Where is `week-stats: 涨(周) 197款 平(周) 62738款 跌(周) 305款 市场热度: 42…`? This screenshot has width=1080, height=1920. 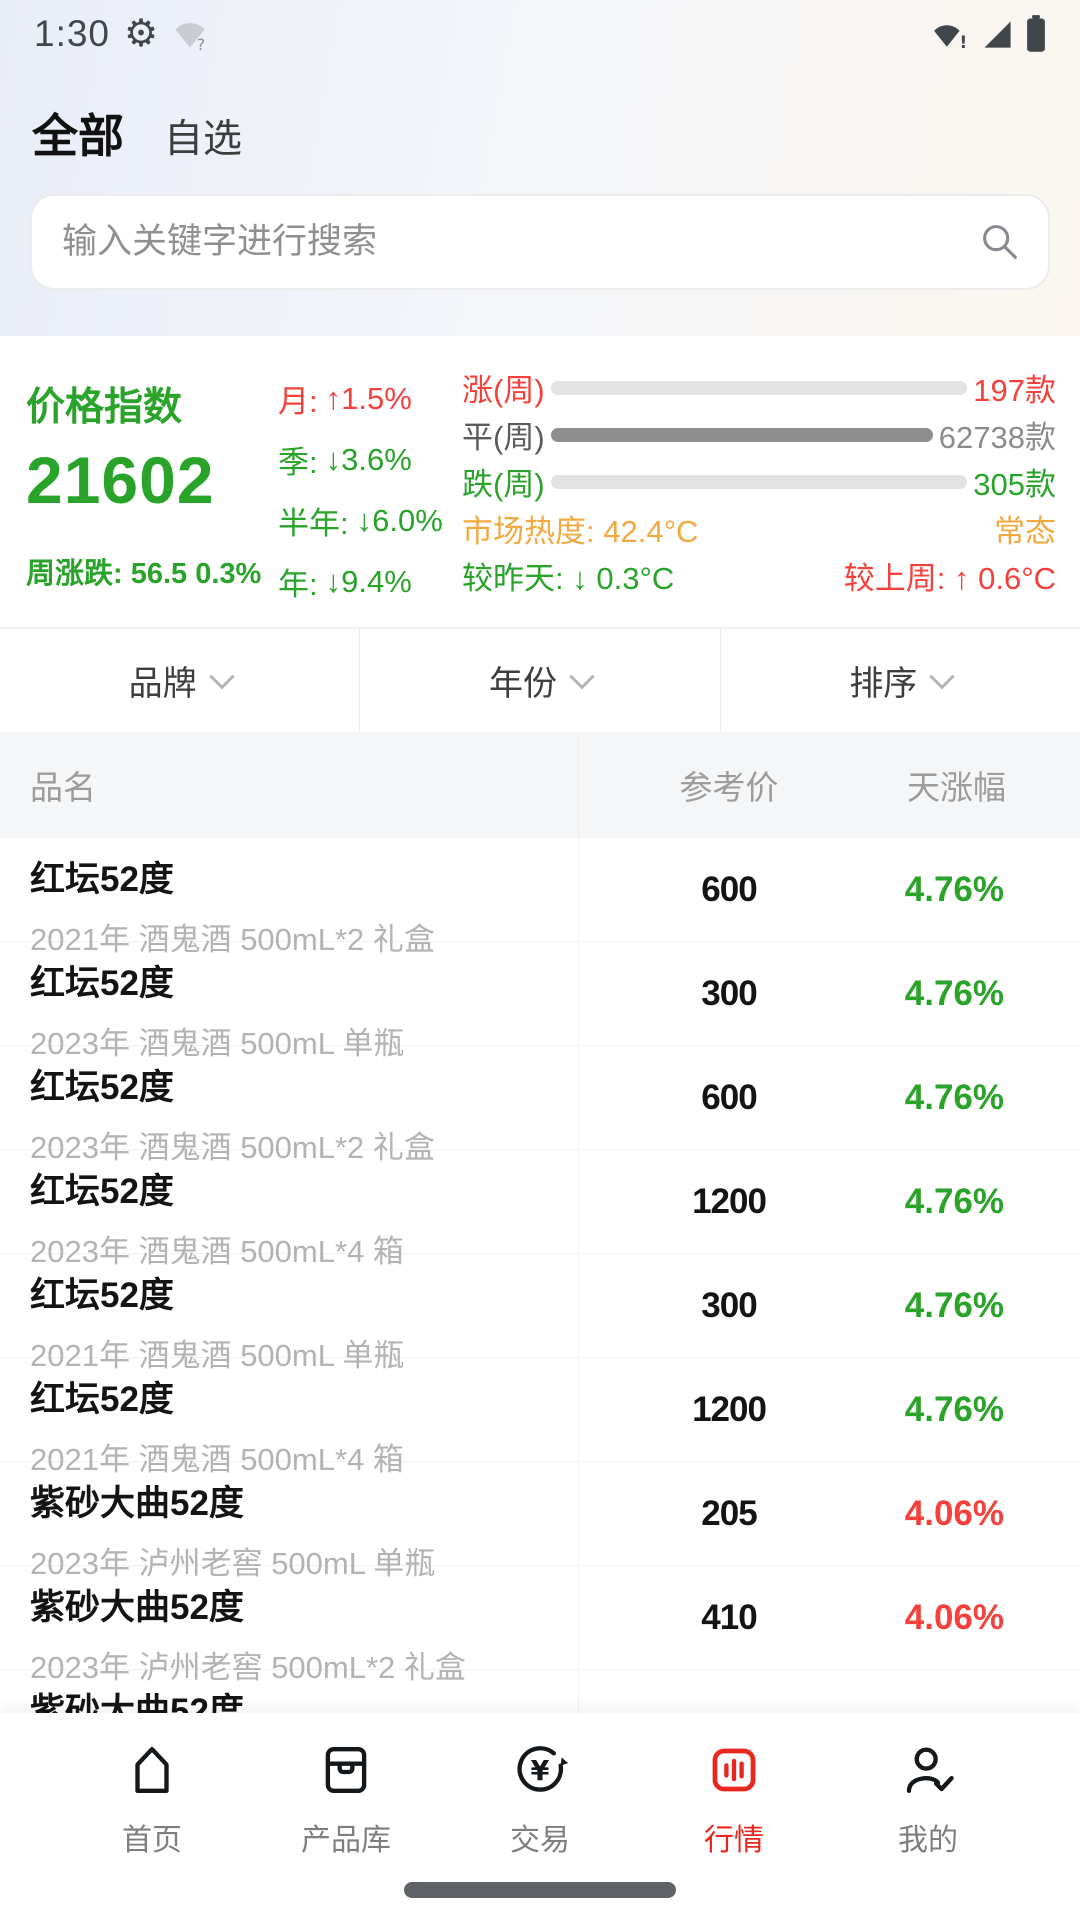 week-stats: 涨(周) 197款 平(周) 62738款 跌(周) 305款 市场热度: 42… is located at coordinates (759, 495).